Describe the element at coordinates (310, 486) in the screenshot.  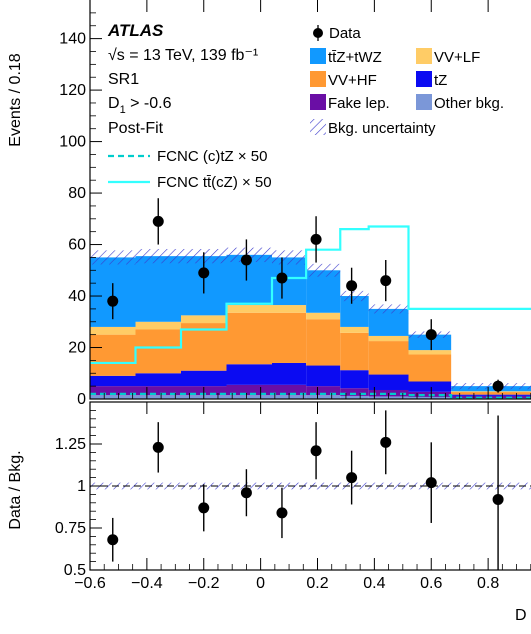
I see `ratio-uncertainty-band` at that location.